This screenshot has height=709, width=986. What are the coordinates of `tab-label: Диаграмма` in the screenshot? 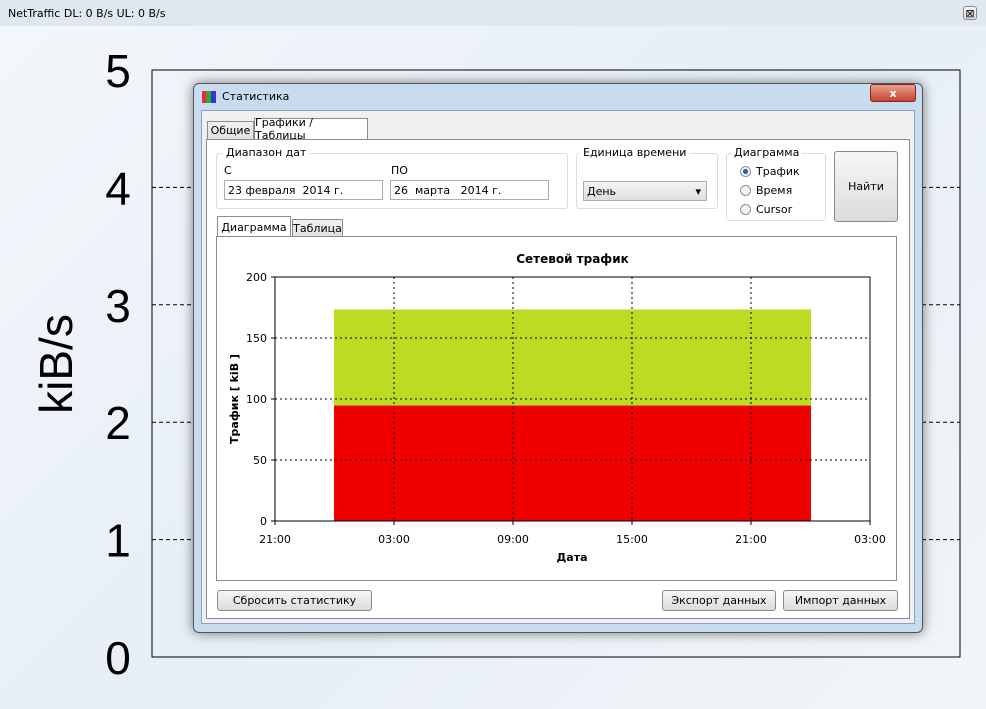 It's located at (254, 227).